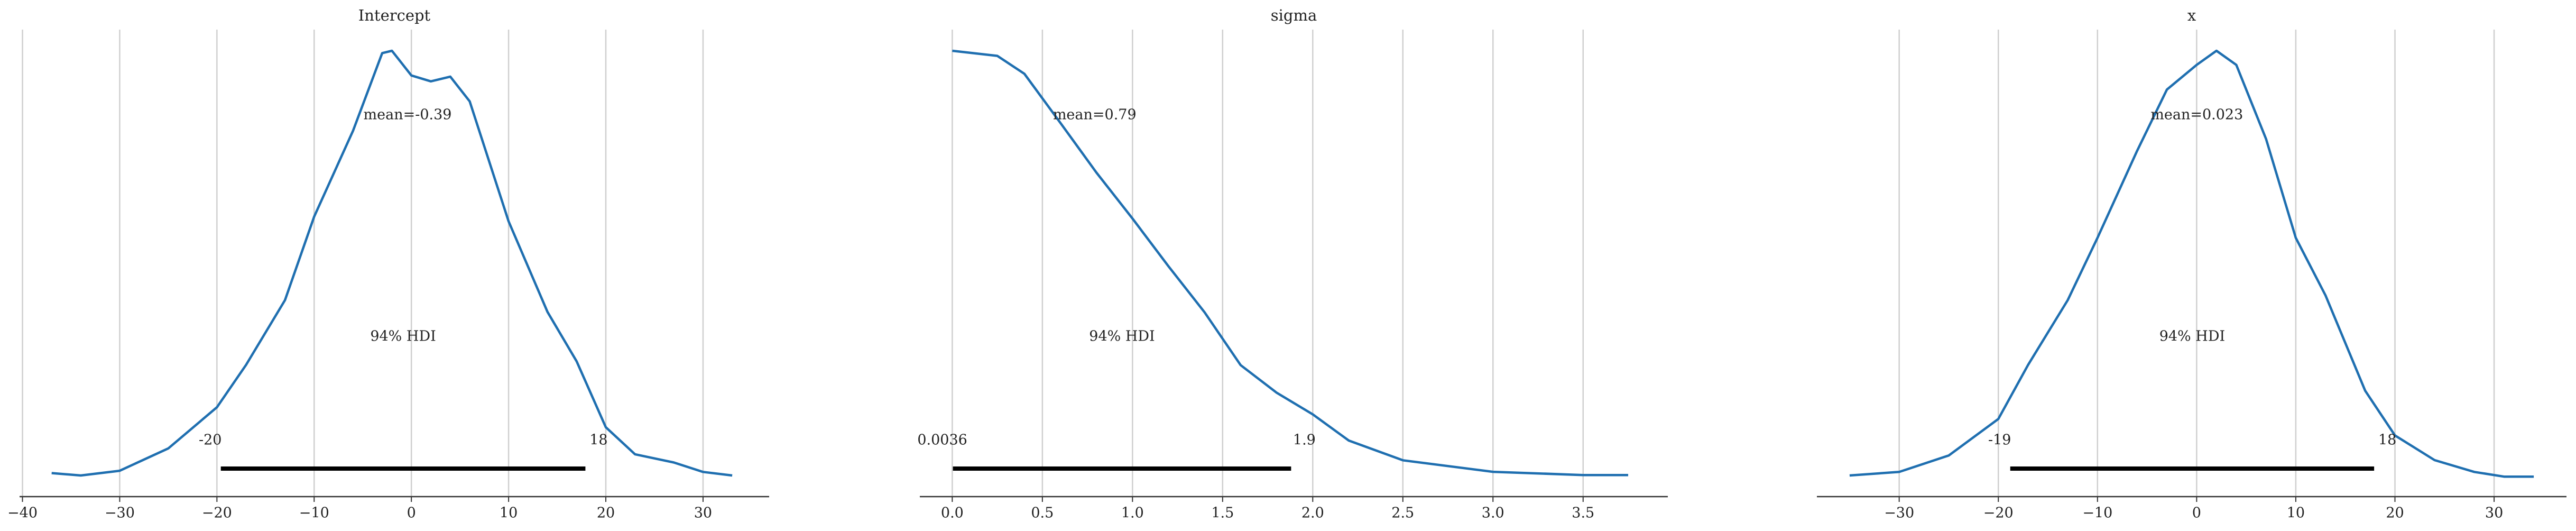  What do you see at coordinates (210, 440) in the screenshot?
I see `hdi-bound-label: -20` at bounding box center [210, 440].